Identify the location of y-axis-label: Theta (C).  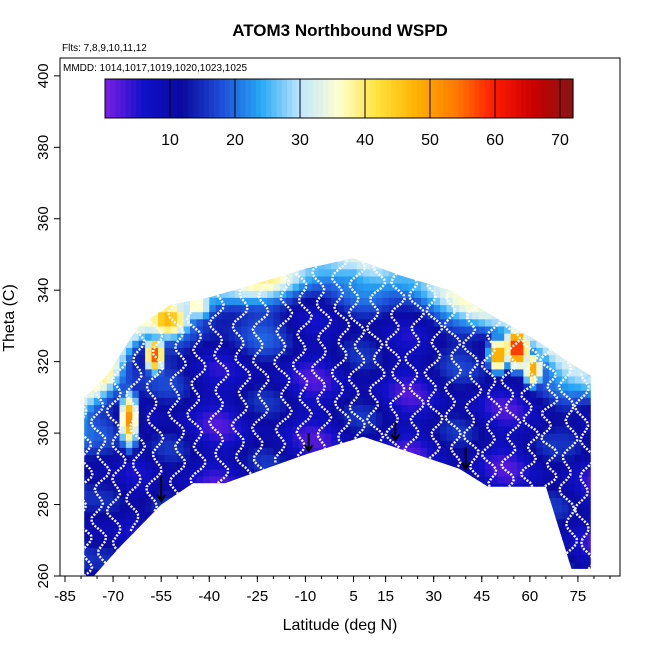
(9, 318).